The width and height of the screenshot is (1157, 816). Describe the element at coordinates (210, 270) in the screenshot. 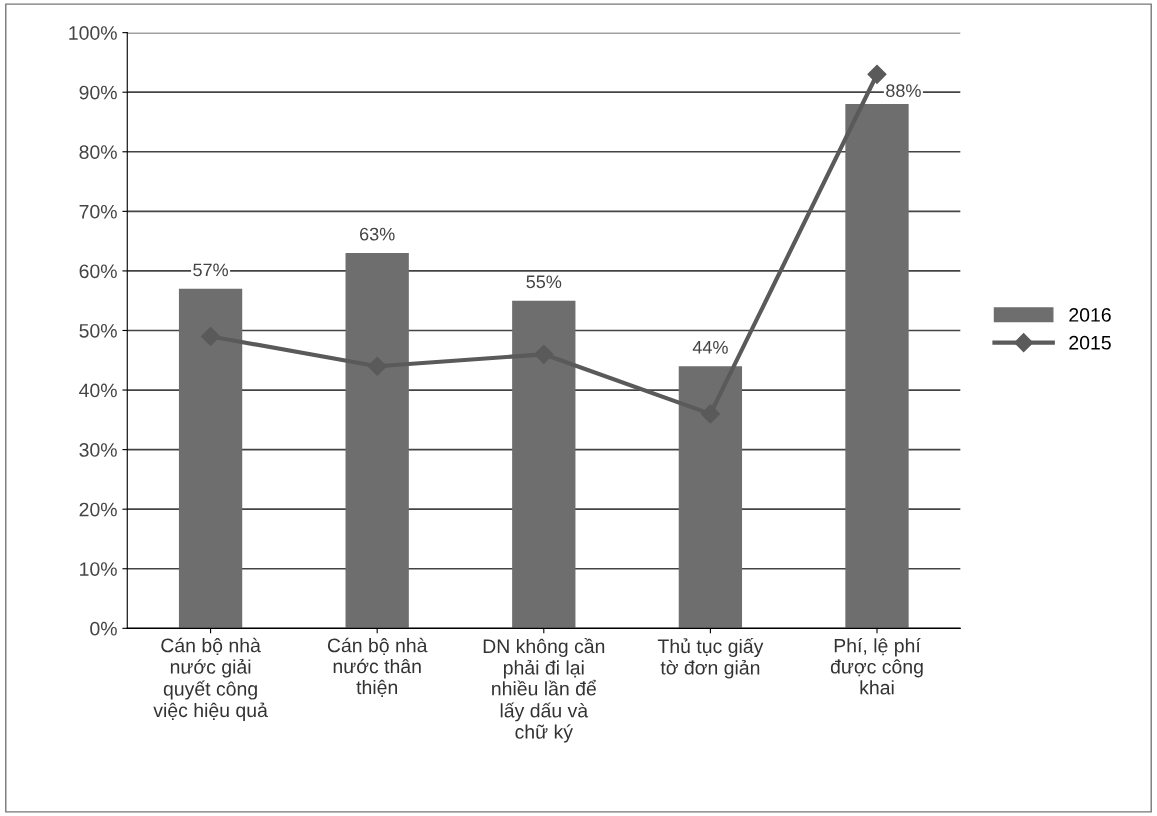

I see `data-label: 57%` at that location.